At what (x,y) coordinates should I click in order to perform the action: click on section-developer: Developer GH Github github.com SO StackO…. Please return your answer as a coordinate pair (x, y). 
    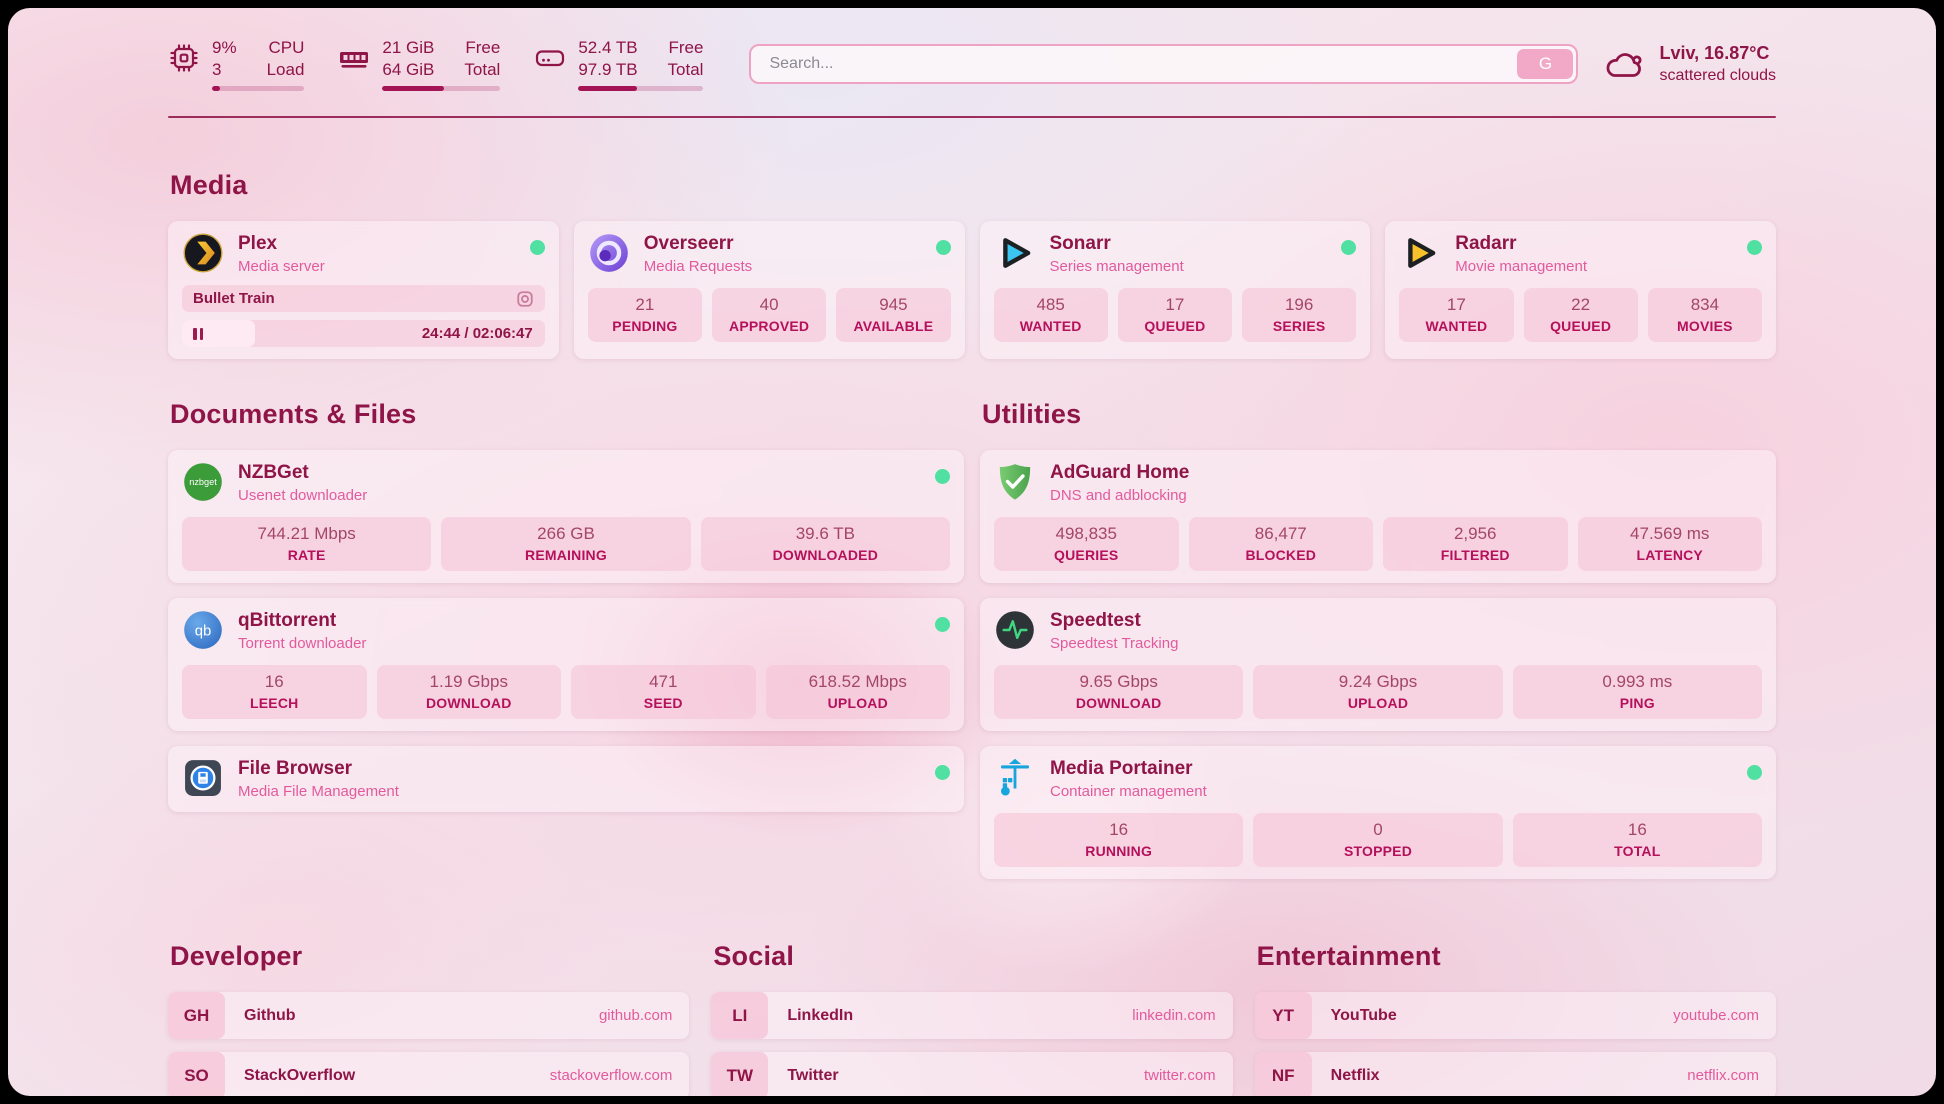
    Looking at the image, I should click on (429, 1018).